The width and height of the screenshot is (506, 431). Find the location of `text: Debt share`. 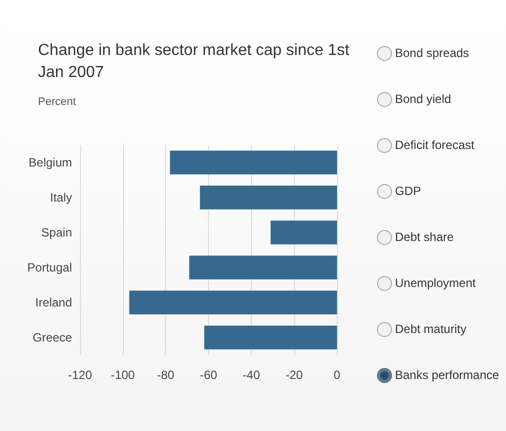

text: Debt share is located at coordinates (424, 237).